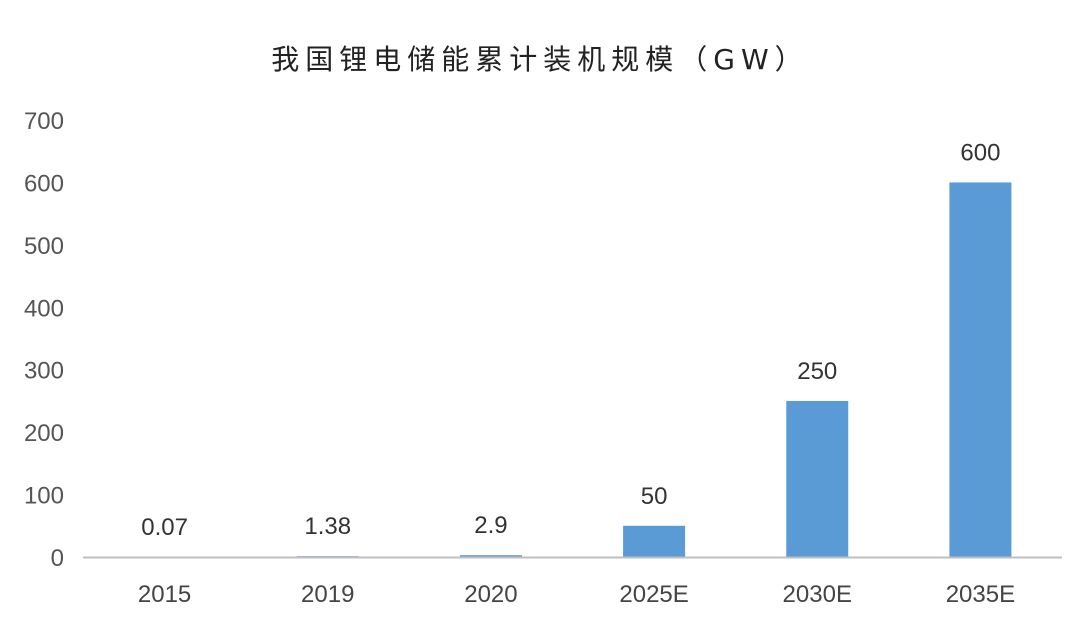 This screenshot has height=625, width=1080. What do you see at coordinates (327, 526) in the screenshot?
I see `data-label: 1.38` at bounding box center [327, 526].